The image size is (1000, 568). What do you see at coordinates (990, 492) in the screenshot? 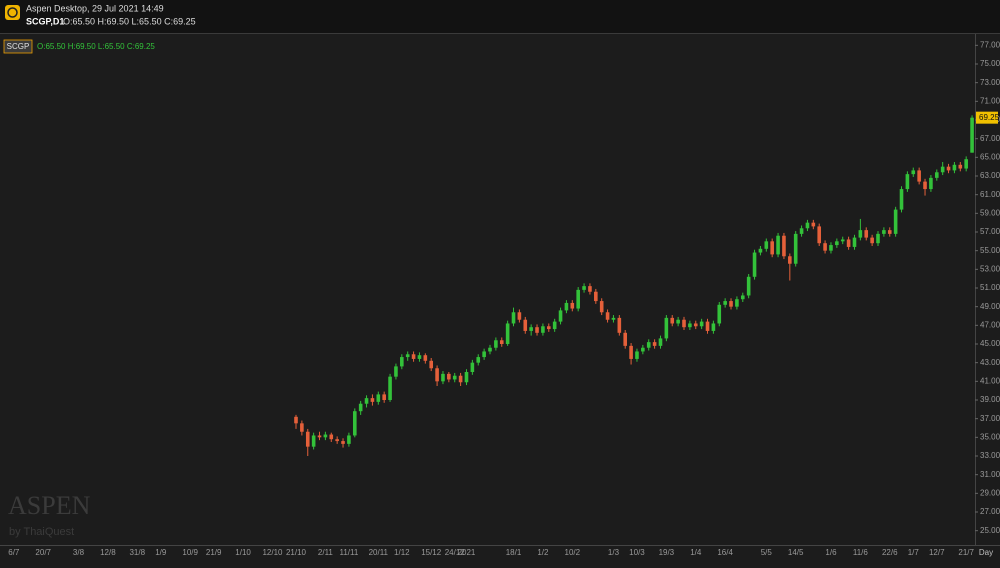
I see `y-tick-label: 29.00` at bounding box center [990, 492].